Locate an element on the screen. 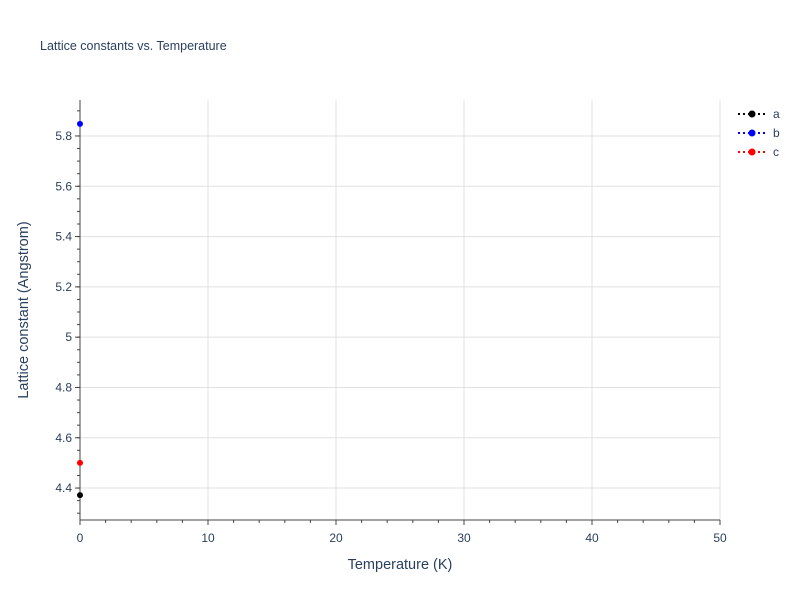 The height and width of the screenshot is (605, 800). legend-label: b is located at coordinates (776, 133).